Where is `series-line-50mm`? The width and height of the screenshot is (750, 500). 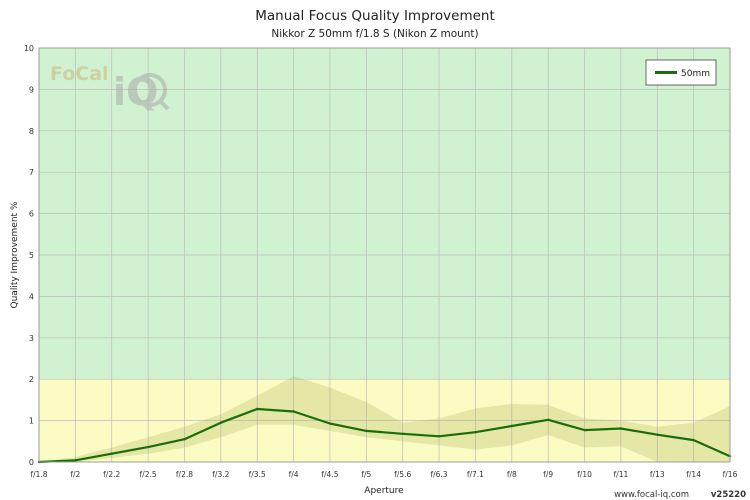 series-line-50mm is located at coordinates (384, 435).